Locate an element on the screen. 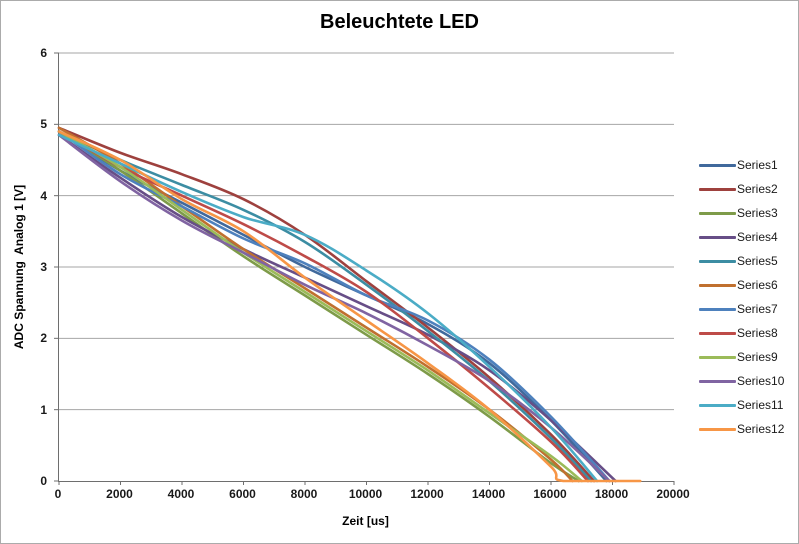 The width and height of the screenshot is (799, 544). x-tick-label: 16000 is located at coordinates (550, 494).